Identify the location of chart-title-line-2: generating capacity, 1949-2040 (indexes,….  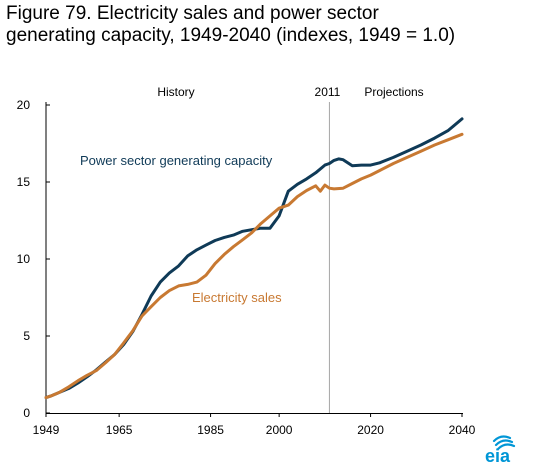
(231, 35).